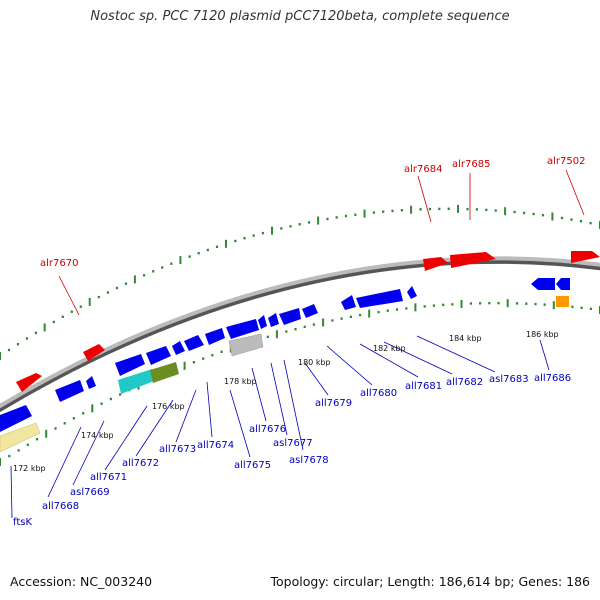 This screenshot has height=600, width=600. What do you see at coordinates (423, 169) in the screenshot?
I see `gene-label-alr7684: alr7684` at bounding box center [423, 169].